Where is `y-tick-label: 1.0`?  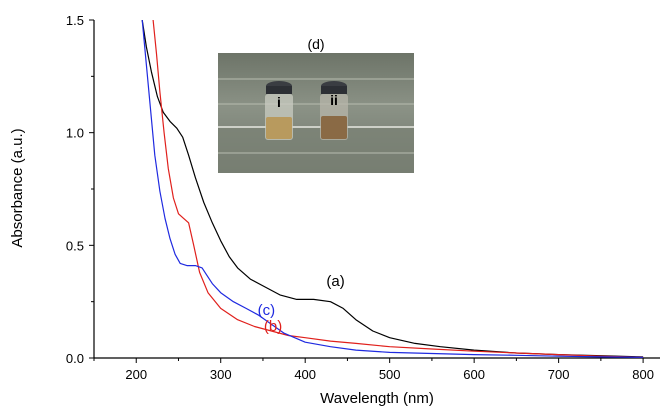
y-tick-label: 1.0 is located at coordinates (75, 133).